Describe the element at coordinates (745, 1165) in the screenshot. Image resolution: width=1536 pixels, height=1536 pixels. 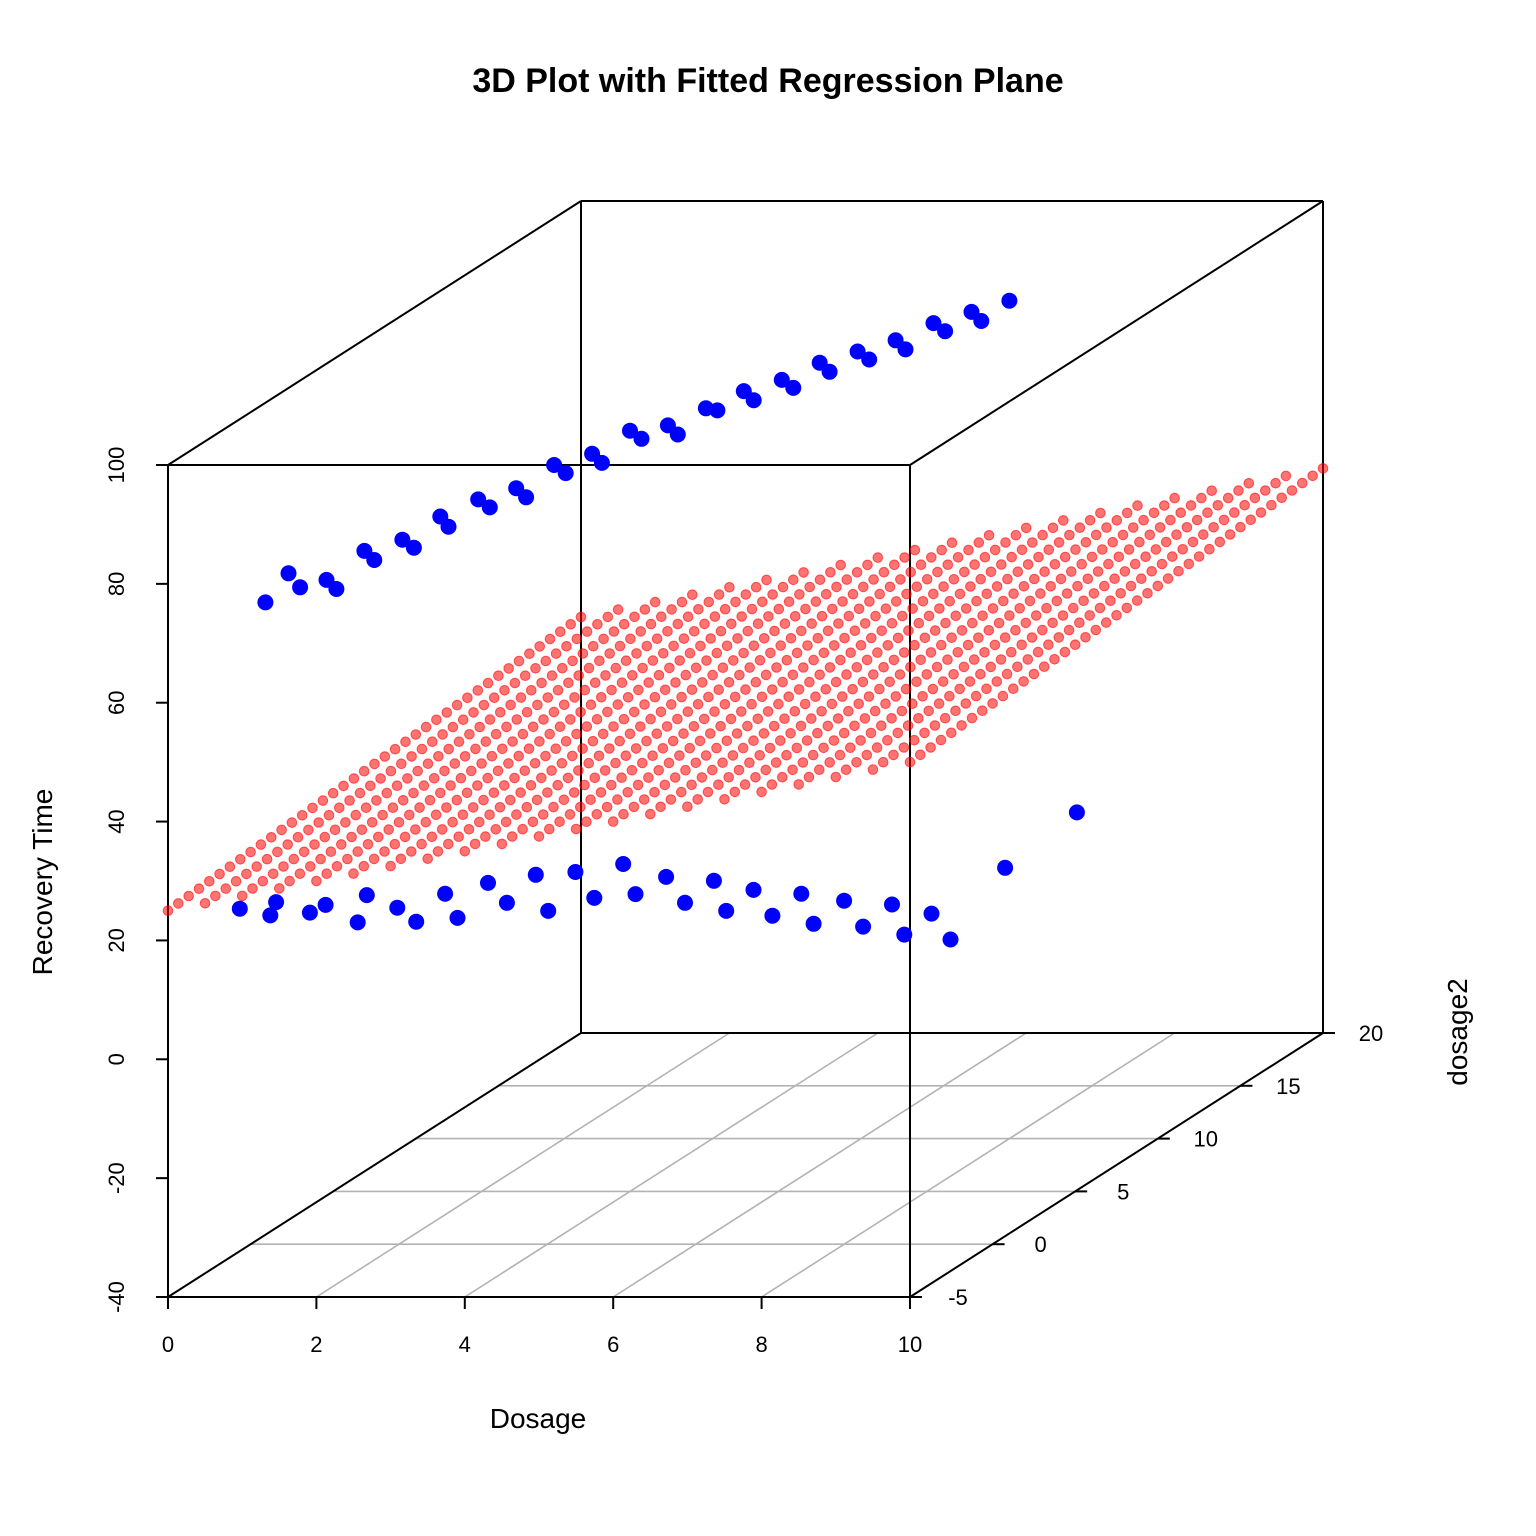
I see `floor-grid` at that location.